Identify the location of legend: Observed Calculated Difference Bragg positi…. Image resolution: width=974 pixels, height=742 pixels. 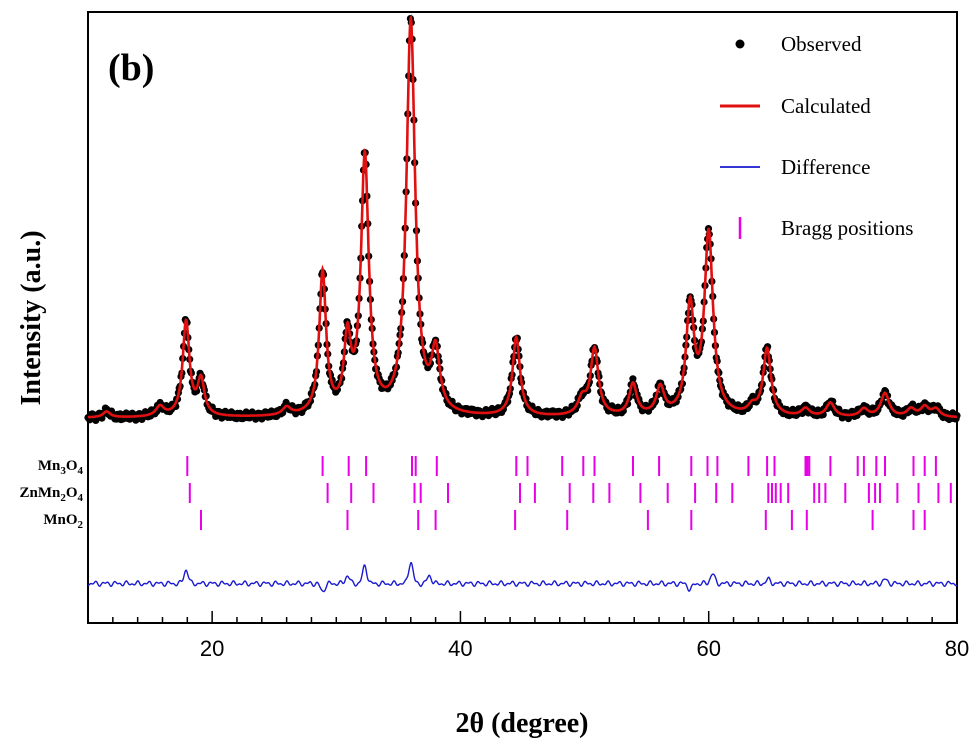
(816, 136).